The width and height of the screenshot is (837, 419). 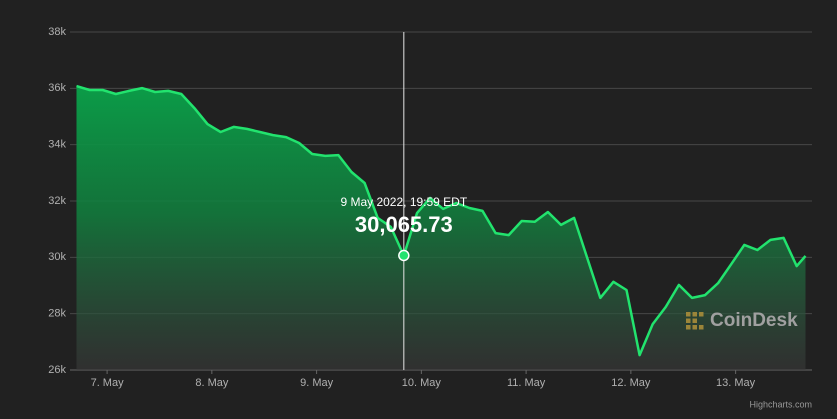 I want to click on y-tick-label: 28k, so click(x=57, y=314).